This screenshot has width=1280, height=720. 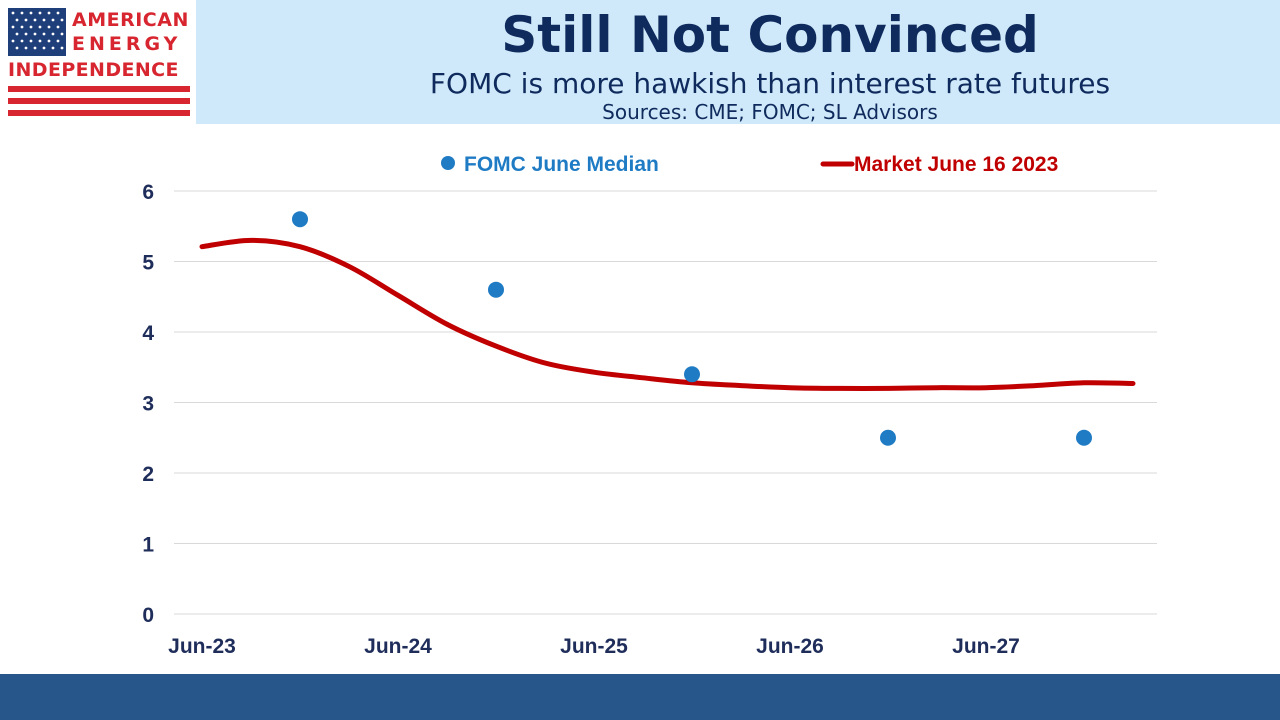 I want to click on x-axis-ticks: Jun-23 Jun-24 Jun-25 Jun-26 Jun-27, so click(x=594, y=646).